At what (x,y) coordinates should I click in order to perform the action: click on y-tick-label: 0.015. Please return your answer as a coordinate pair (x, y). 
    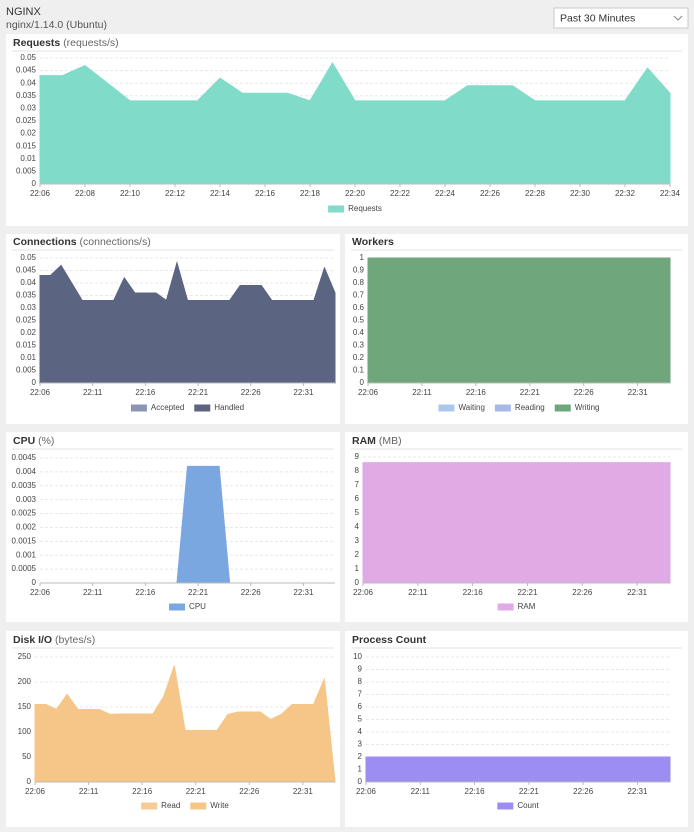
    Looking at the image, I should click on (26, 145).